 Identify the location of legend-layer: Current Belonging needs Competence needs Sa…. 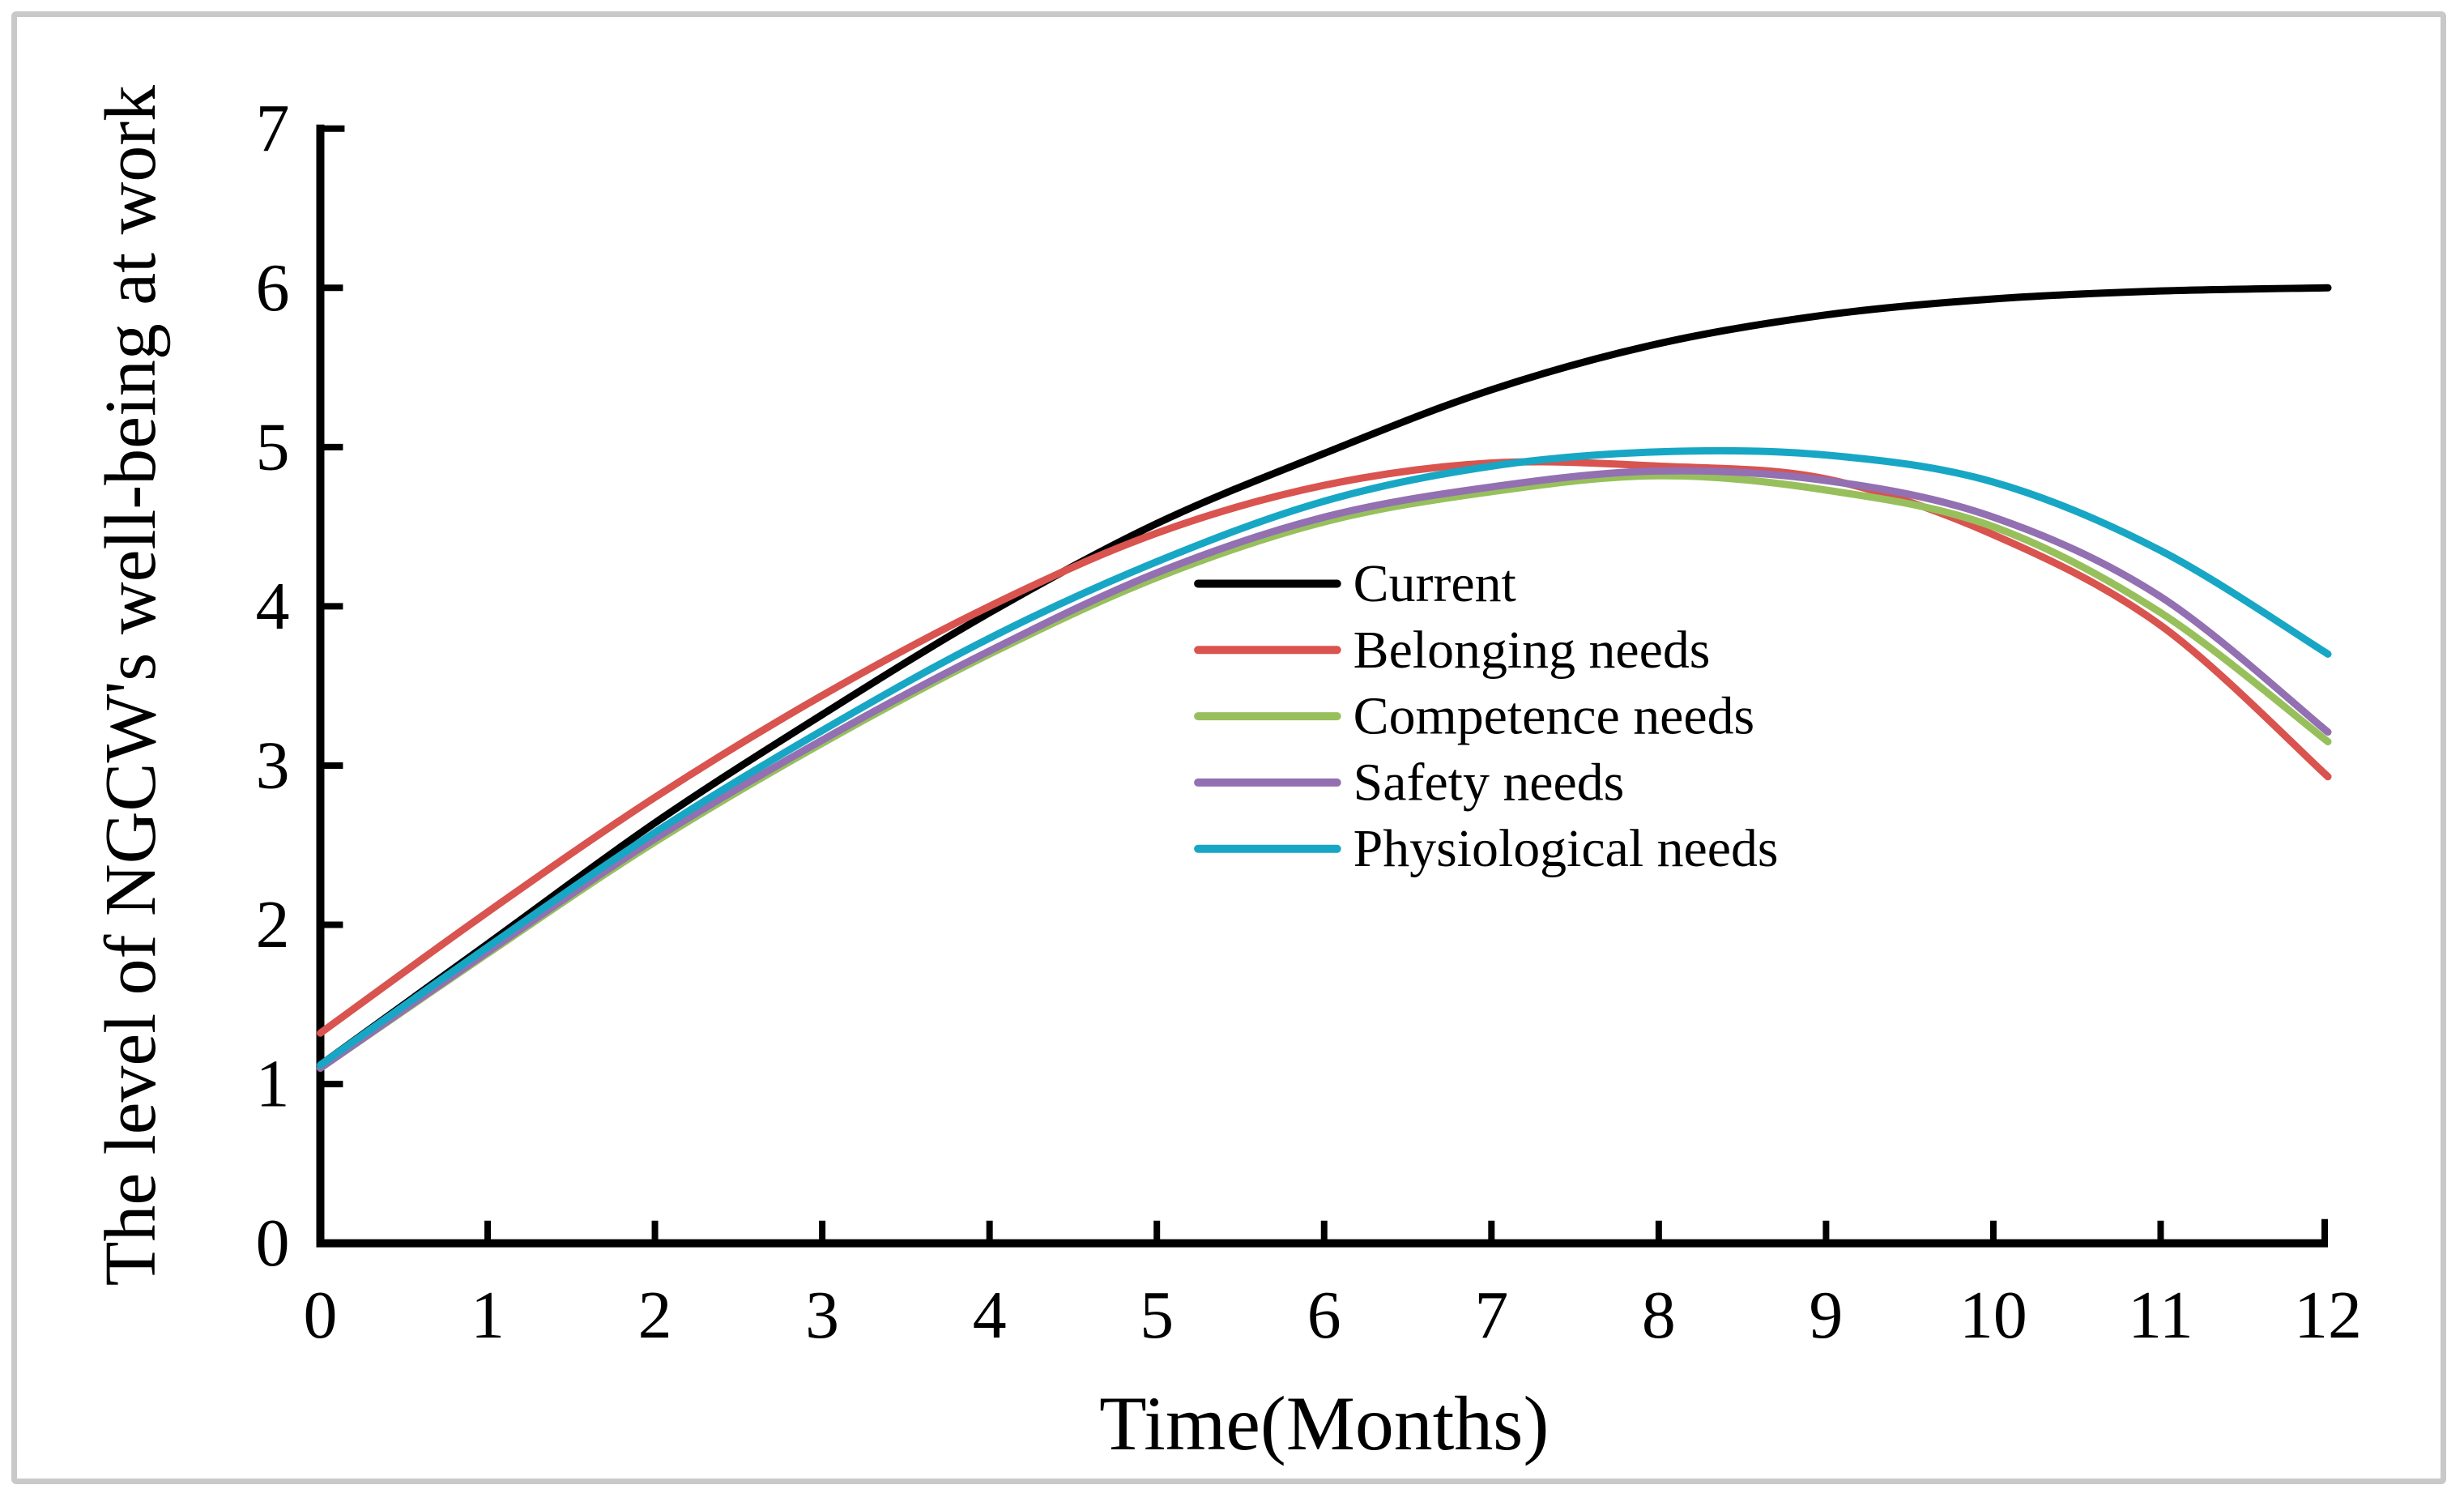
(1486, 716).